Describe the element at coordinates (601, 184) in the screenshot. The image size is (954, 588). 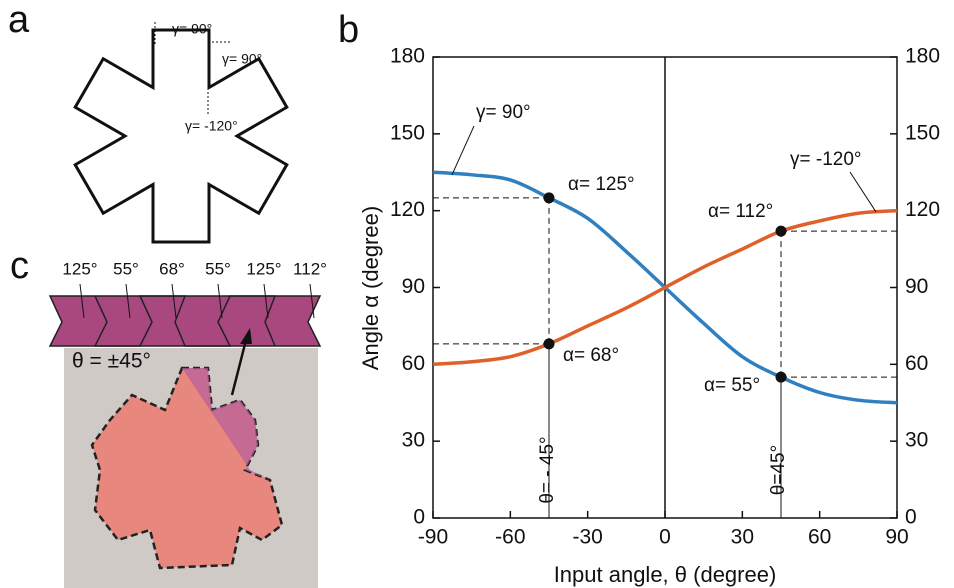
I see `annotation: α= 125°` at that location.